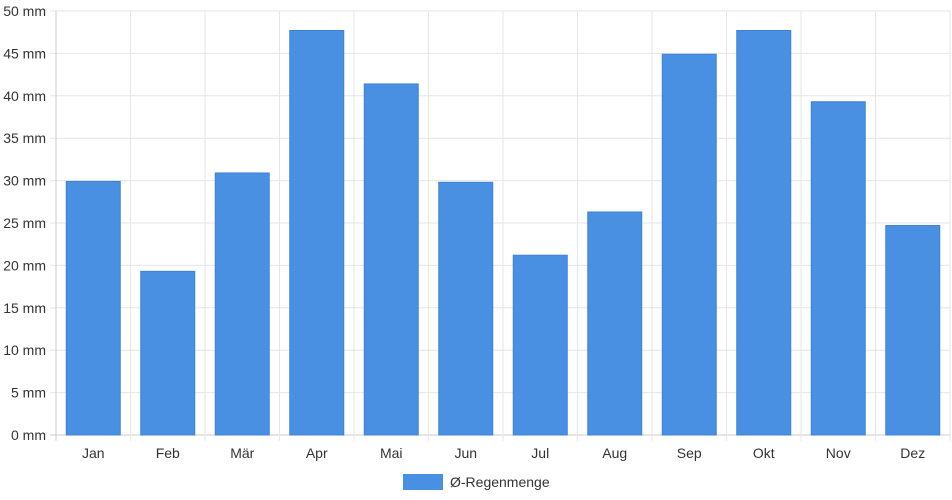 This screenshot has height=500, width=952. I want to click on x-tick-label: Jul, so click(540, 453).